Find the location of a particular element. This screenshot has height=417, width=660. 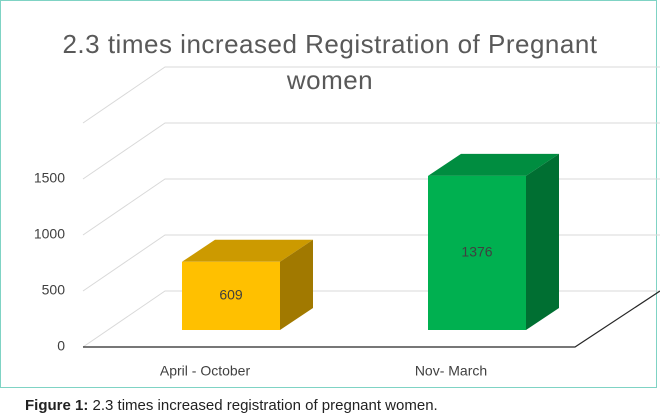

y-tick-label: 500 is located at coordinates (54, 290).